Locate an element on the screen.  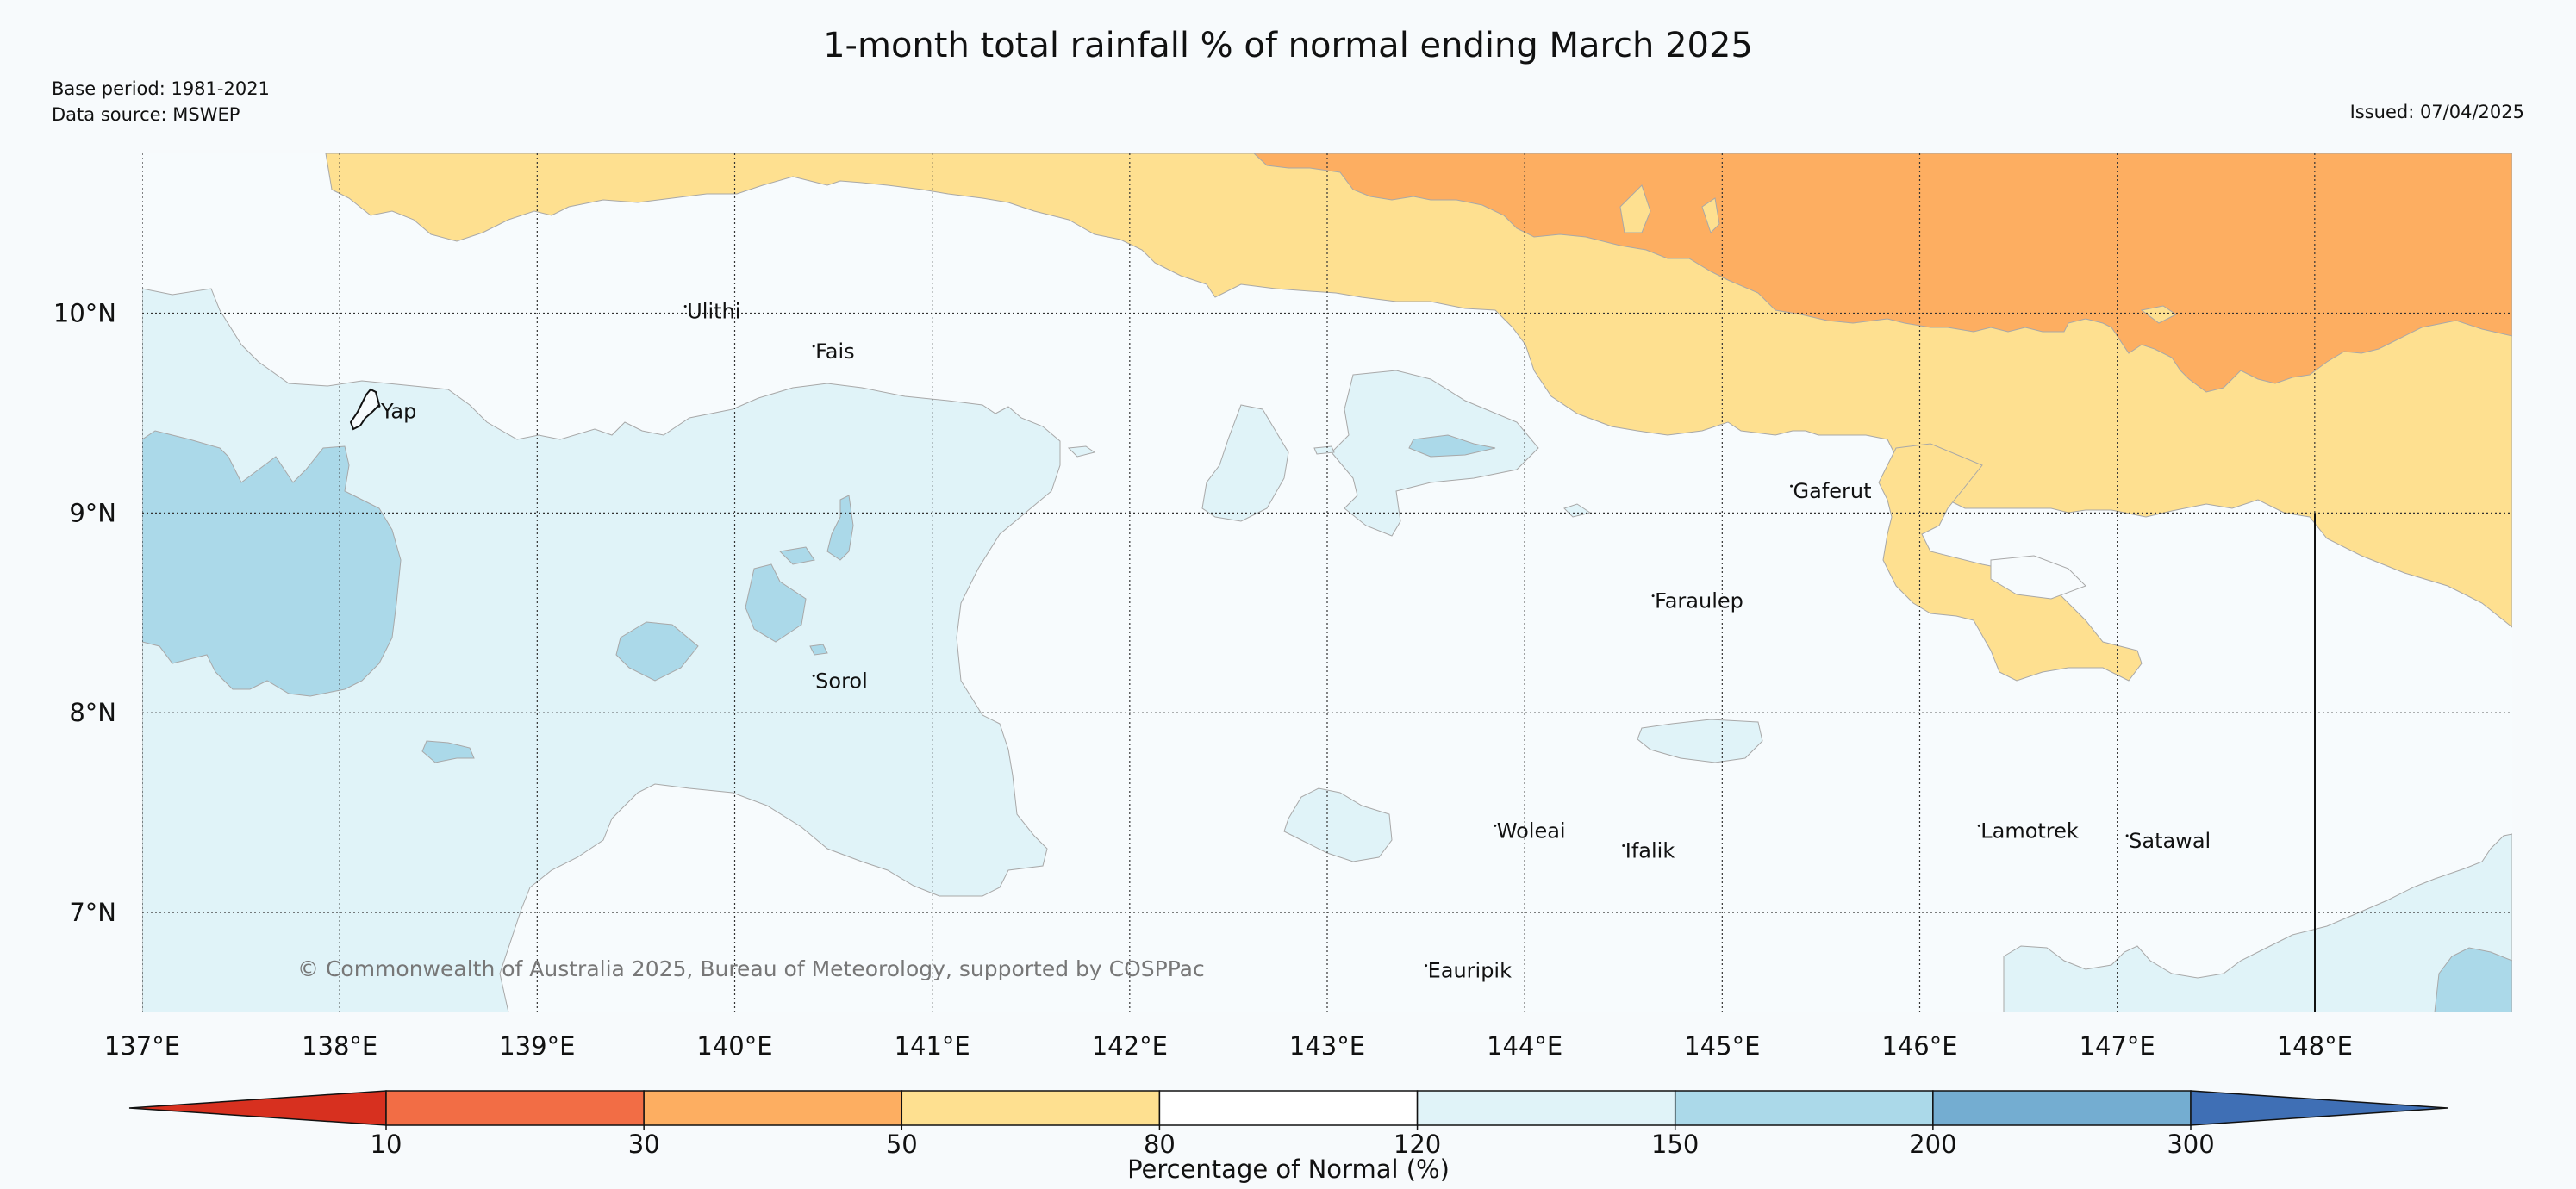
colorbar-tick-label: 50 is located at coordinates (902, 1145).